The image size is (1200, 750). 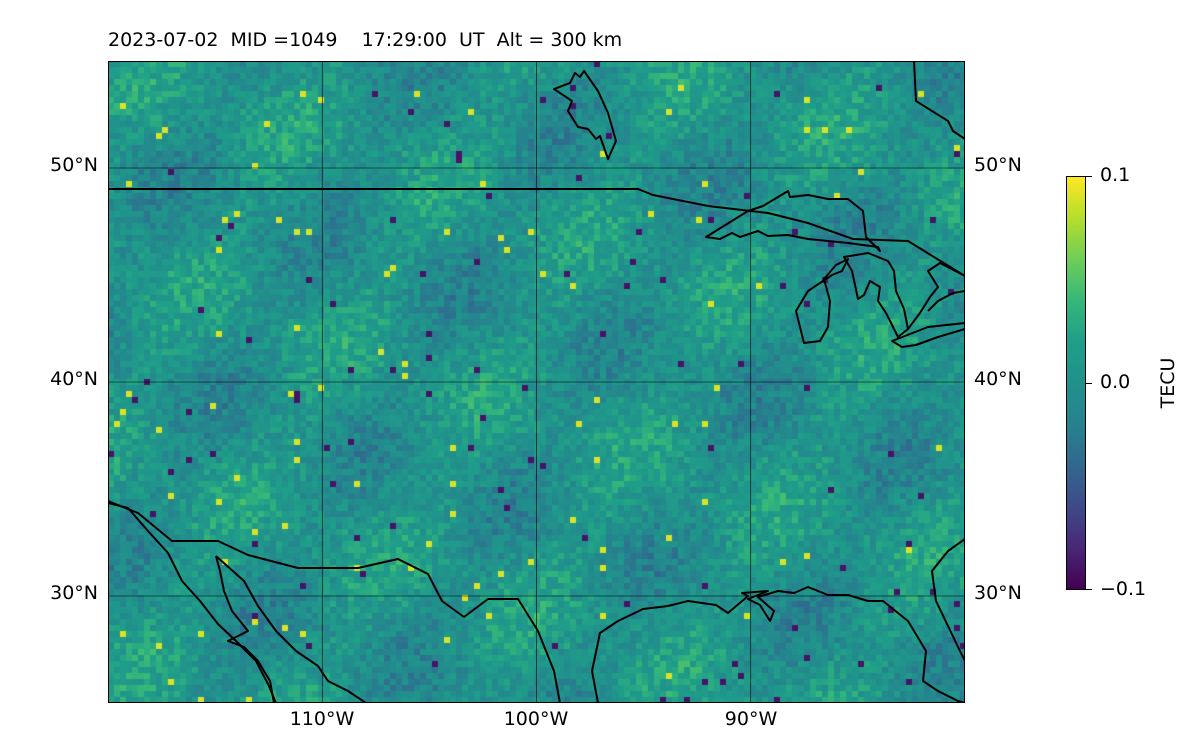 What do you see at coordinates (793, 221) in the screenshot?
I see `lake-superior` at bounding box center [793, 221].